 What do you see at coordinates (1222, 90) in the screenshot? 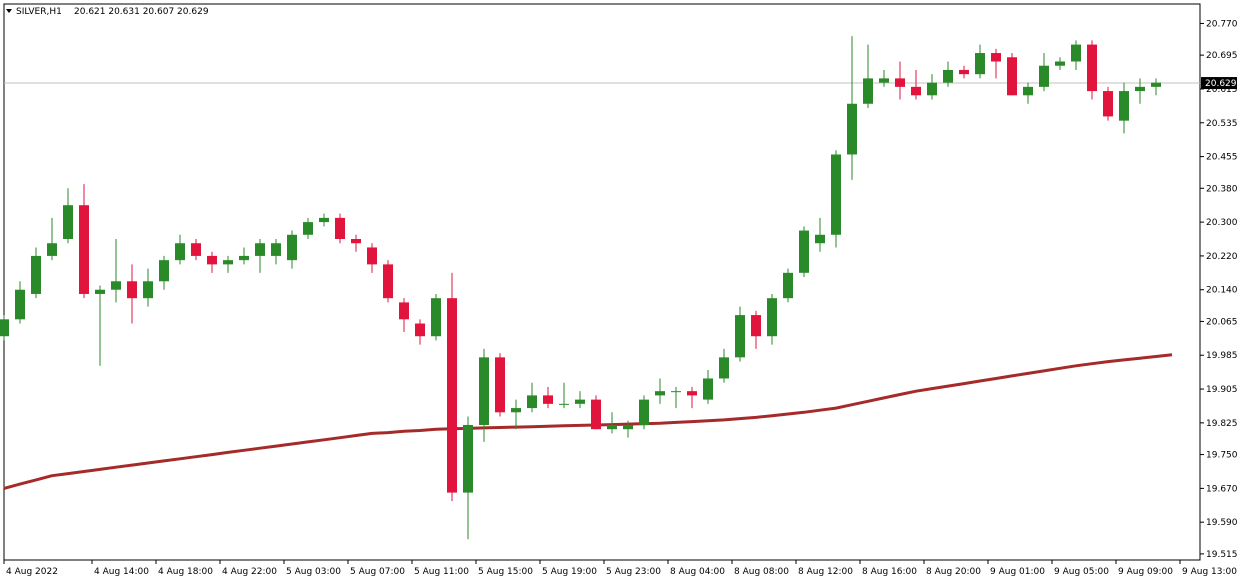
I see `price-tick-label: 20.615` at bounding box center [1222, 90].